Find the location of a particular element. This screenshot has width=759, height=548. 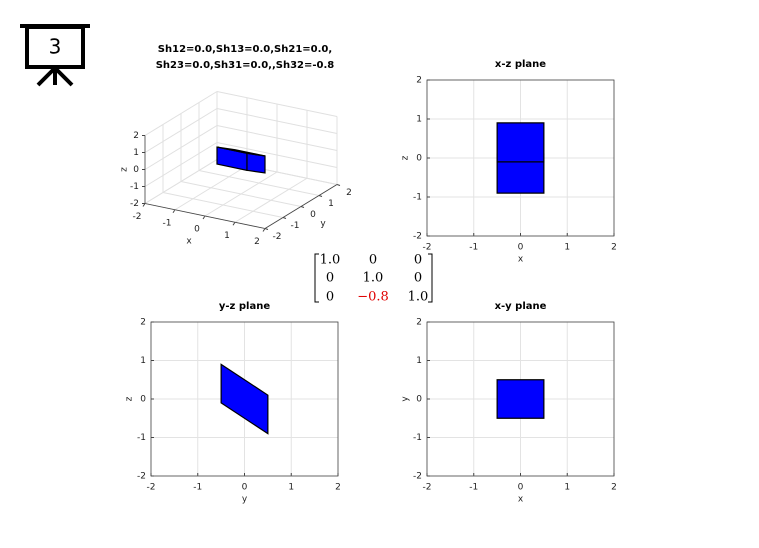

x-axis-label: y is located at coordinates (245, 500).